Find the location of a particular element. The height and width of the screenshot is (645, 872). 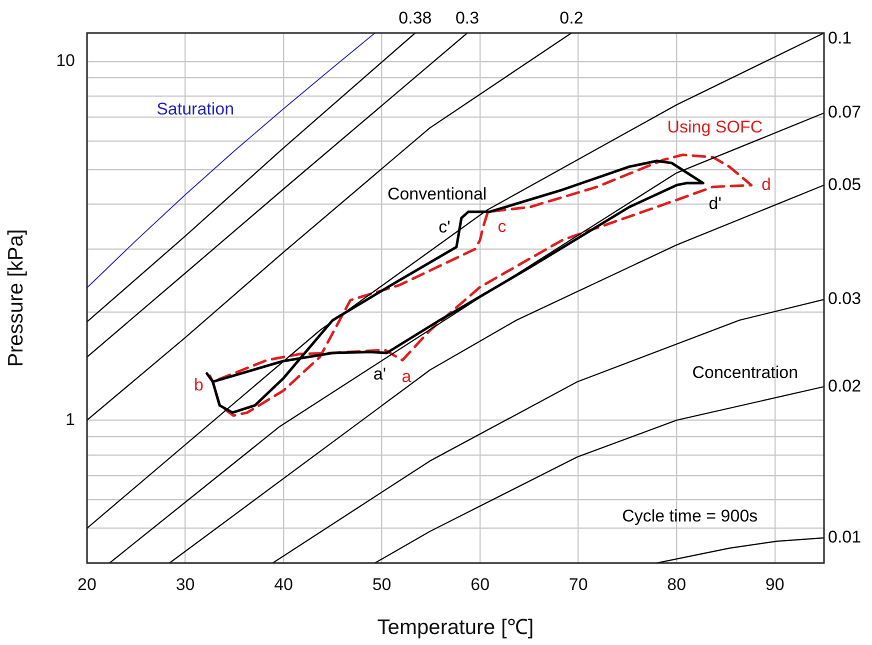

series-label: 0.3 is located at coordinates (467, 18).